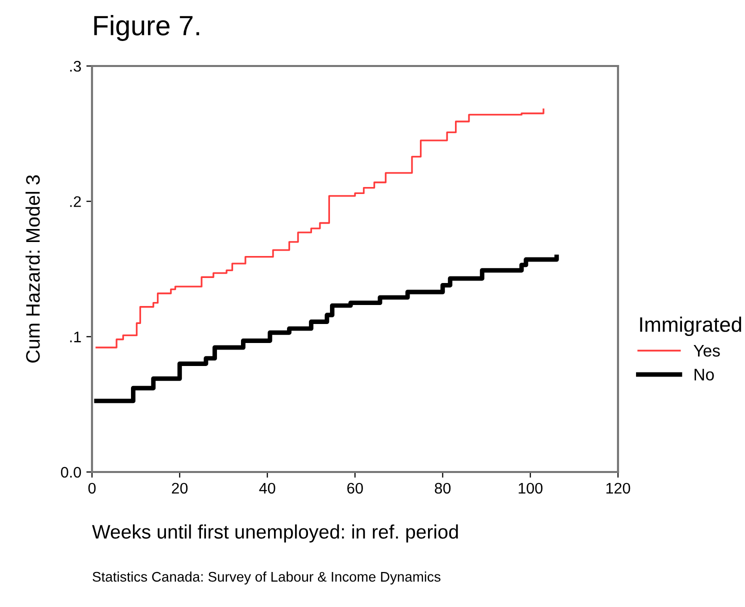 This screenshot has width=745, height=607. I want to click on y-tick-label: .1, so click(75, 337).